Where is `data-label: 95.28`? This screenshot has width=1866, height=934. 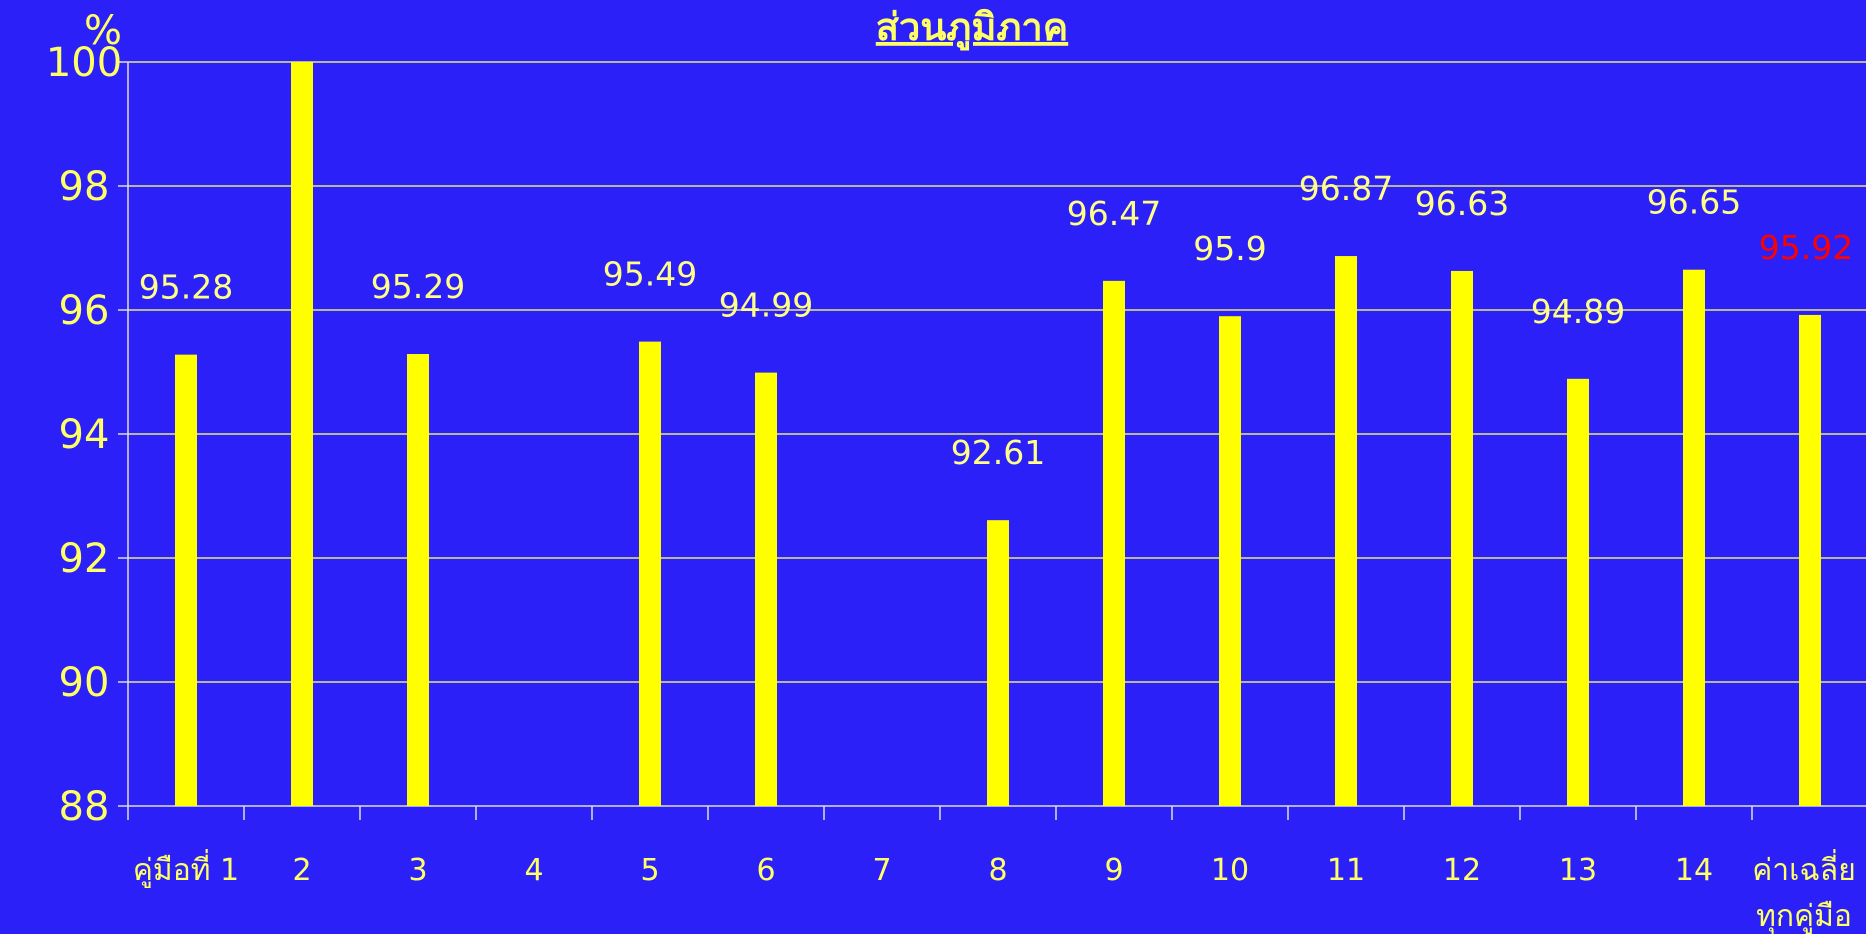
data-label: 95.28 is located at coordinates (186, 287).